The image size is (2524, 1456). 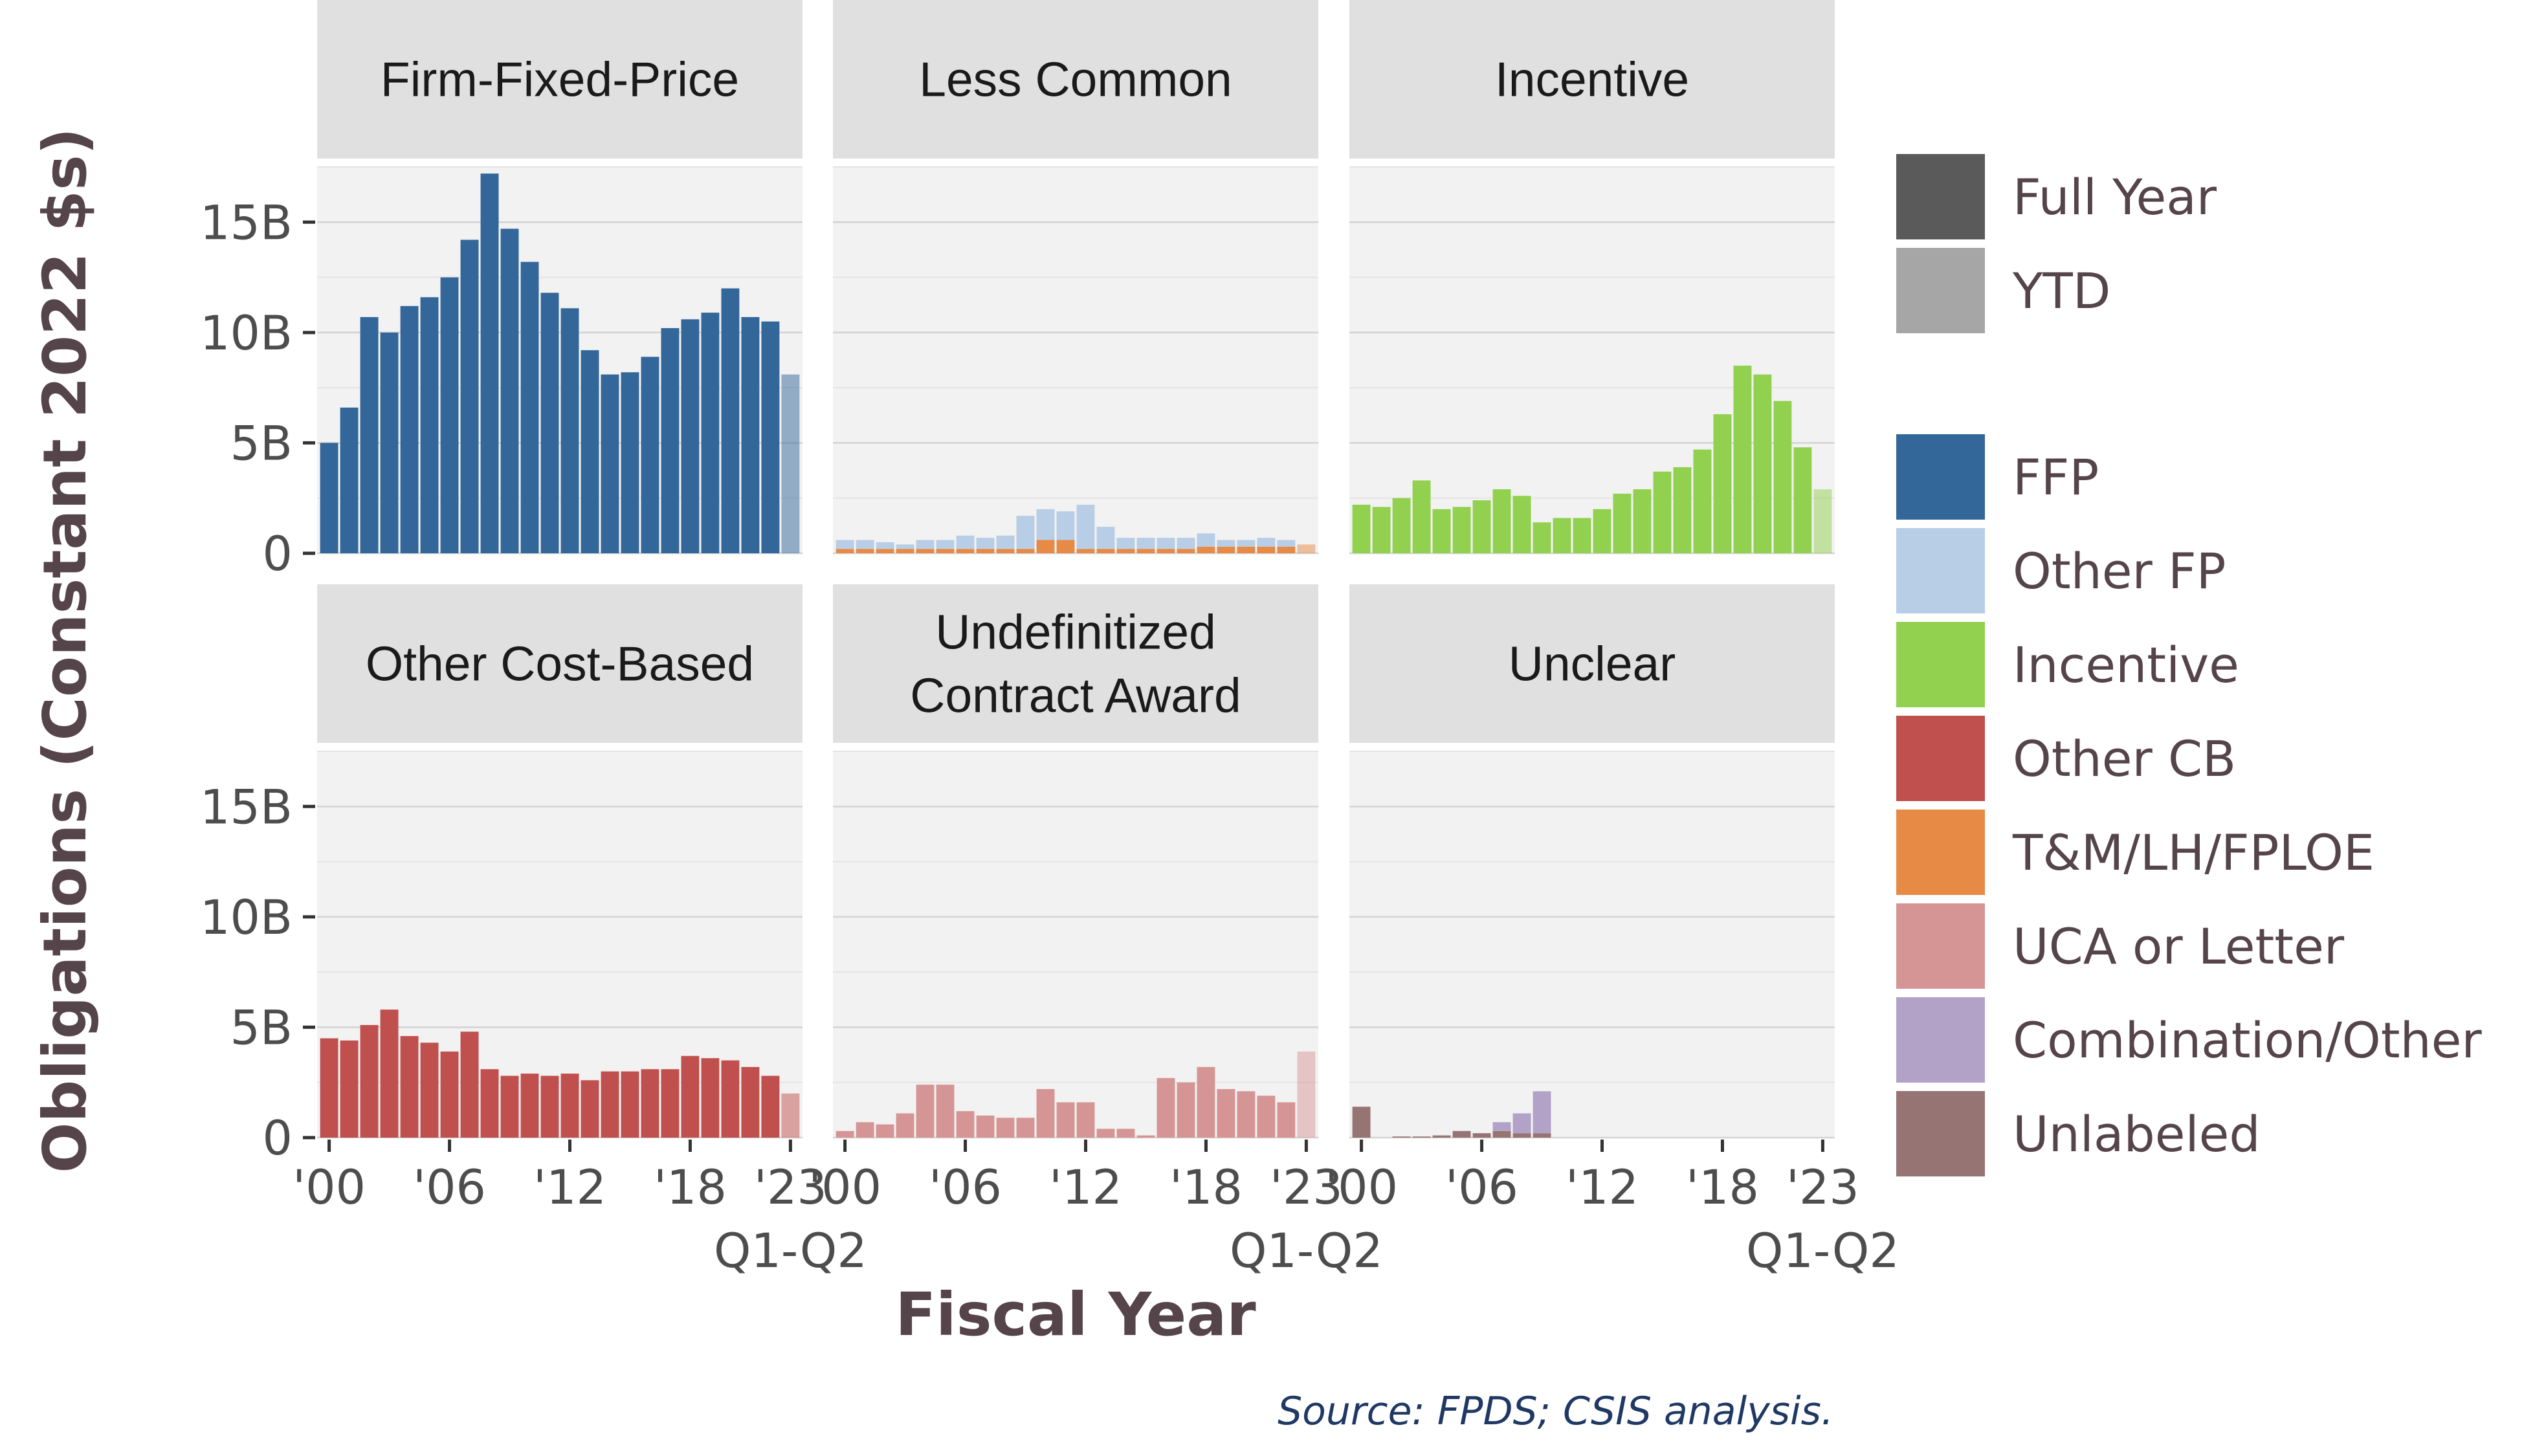 What do you see at coordinates (1542, 1135) in the screenshot?
I see `bar-unlabeled-2009` at bounding box center [1542, 1135].